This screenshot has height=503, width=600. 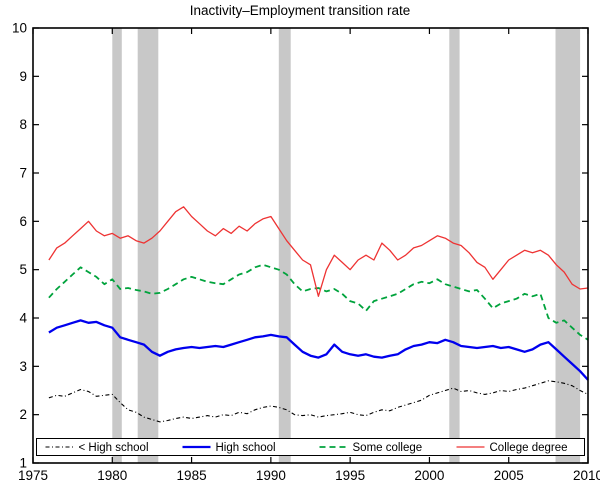 I want to click on y-tick-label: 5, so click(x=23, y=269).